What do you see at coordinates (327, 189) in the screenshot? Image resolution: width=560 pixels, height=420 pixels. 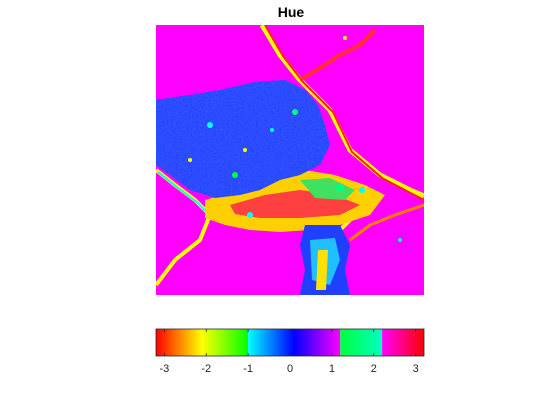 I see `center-mix-green` at bounding box center [327, 189].